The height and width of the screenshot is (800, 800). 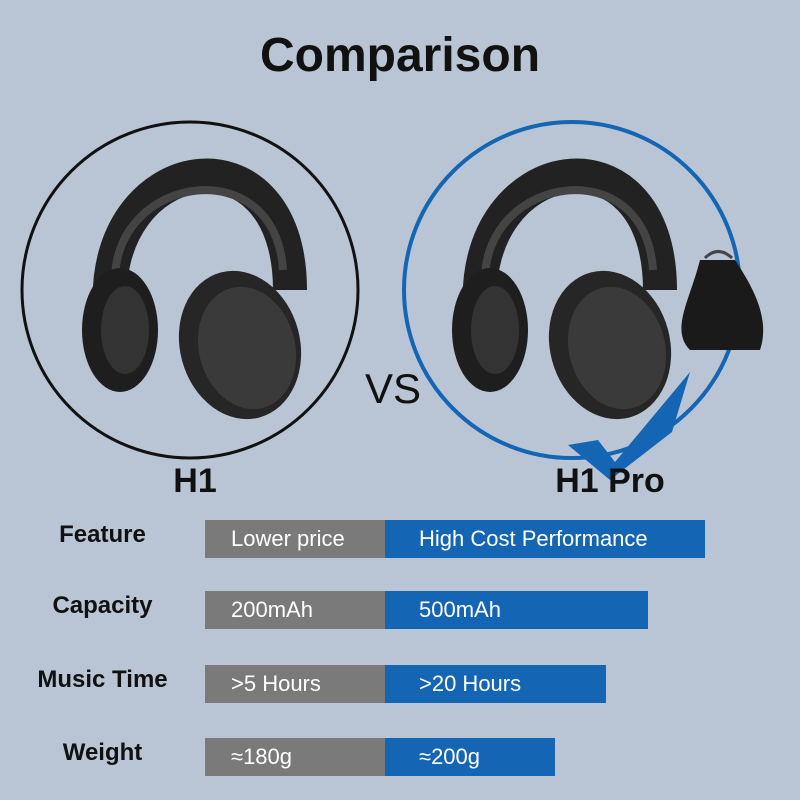 I want to click on h1-pro-value: ≈200g, so click(x=470, y=757).